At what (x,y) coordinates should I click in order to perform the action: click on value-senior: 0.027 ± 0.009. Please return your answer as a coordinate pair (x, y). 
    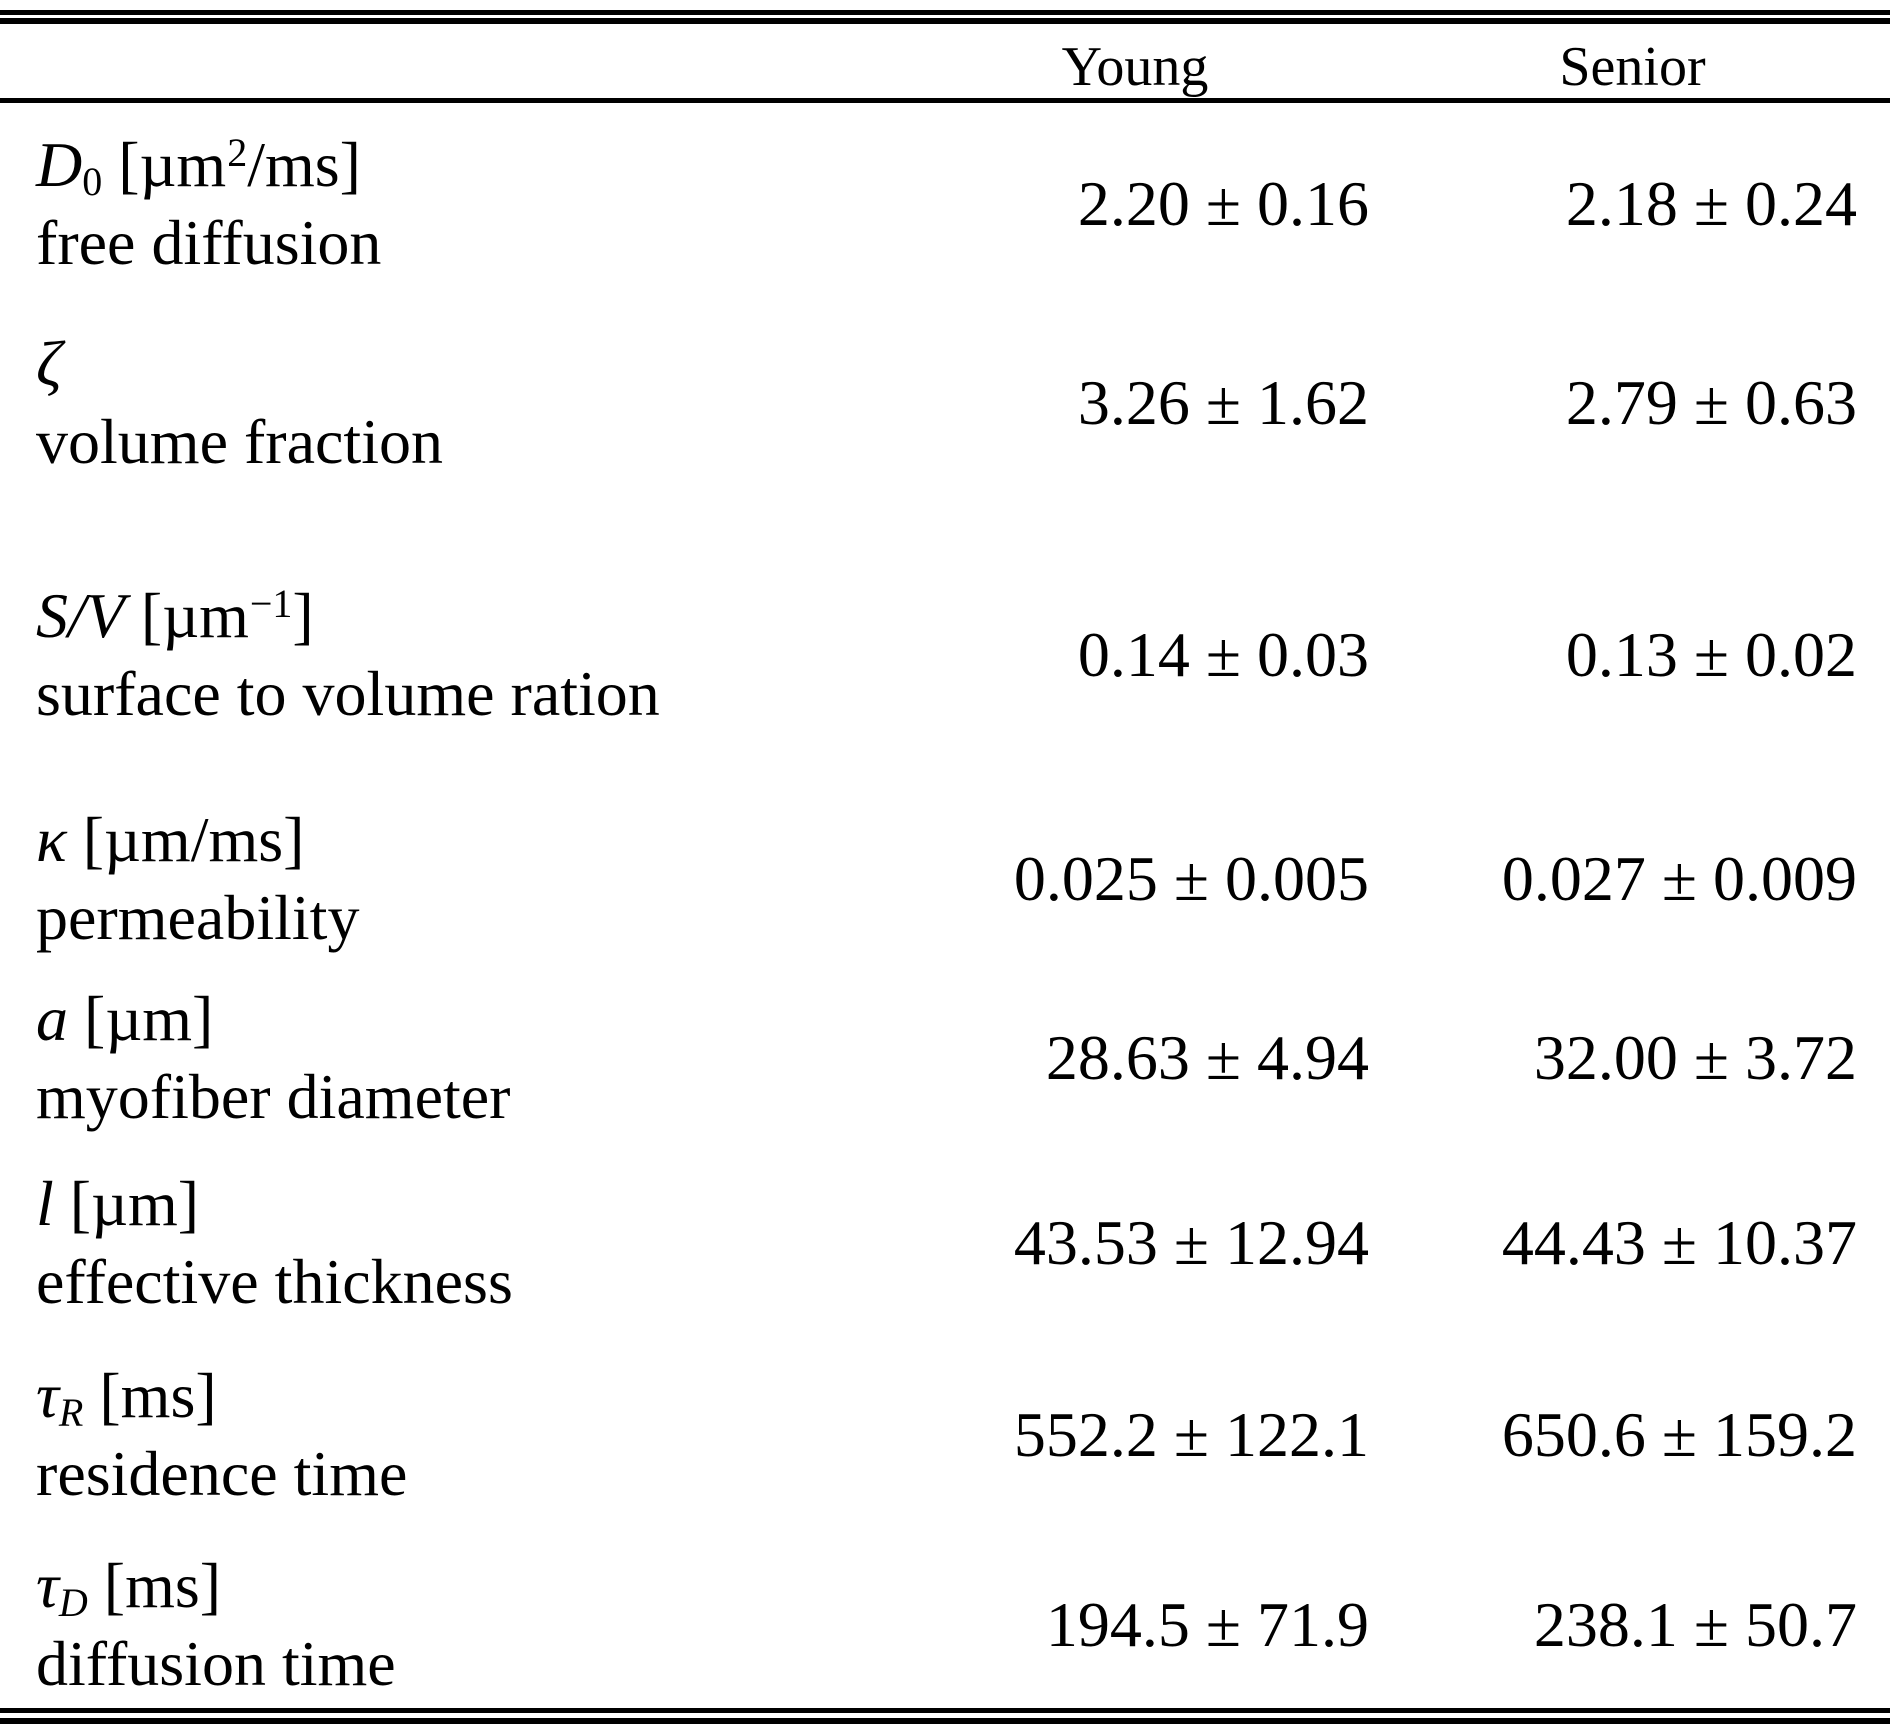
    Looking at the image, I should click on (1679, 878).